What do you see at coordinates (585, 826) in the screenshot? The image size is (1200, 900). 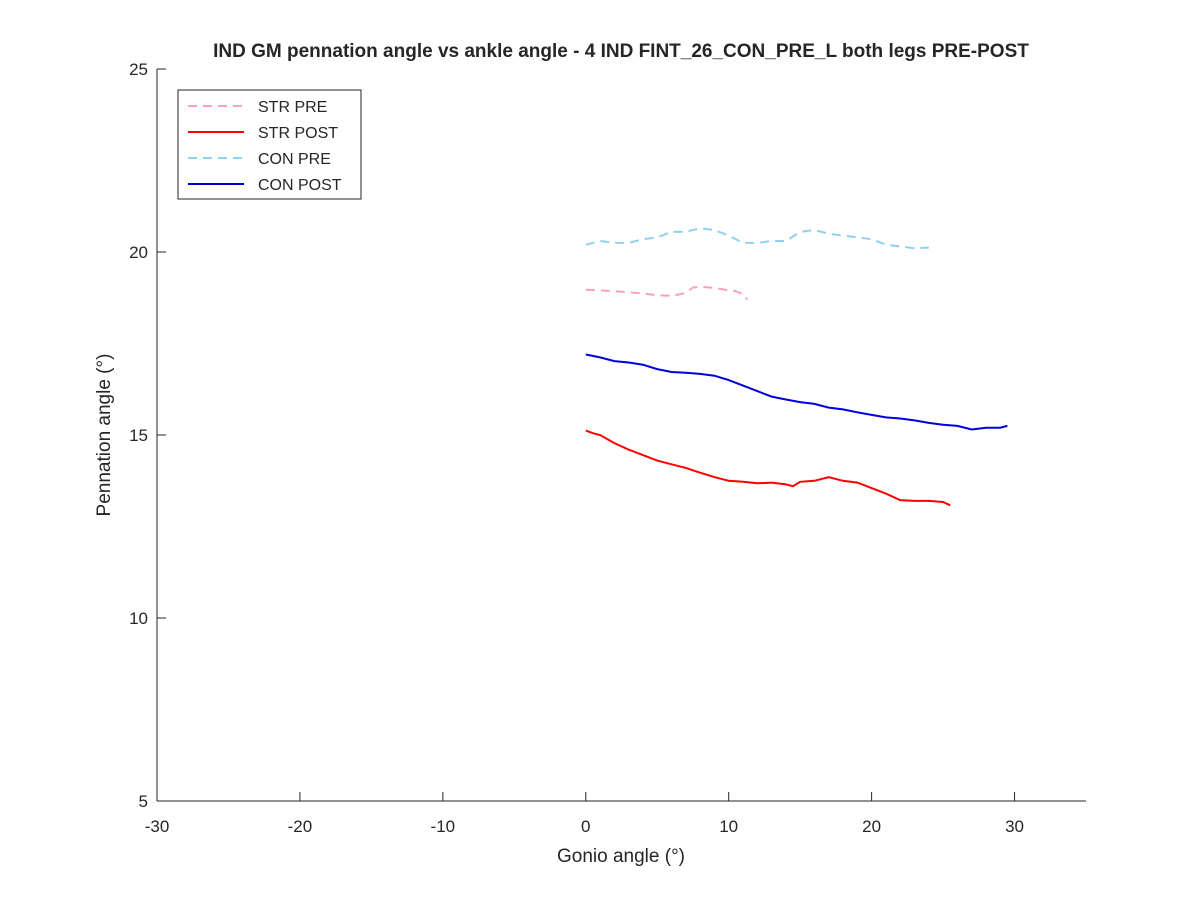 I see `x-tick-label: 0` at bounding box center [585, 826].